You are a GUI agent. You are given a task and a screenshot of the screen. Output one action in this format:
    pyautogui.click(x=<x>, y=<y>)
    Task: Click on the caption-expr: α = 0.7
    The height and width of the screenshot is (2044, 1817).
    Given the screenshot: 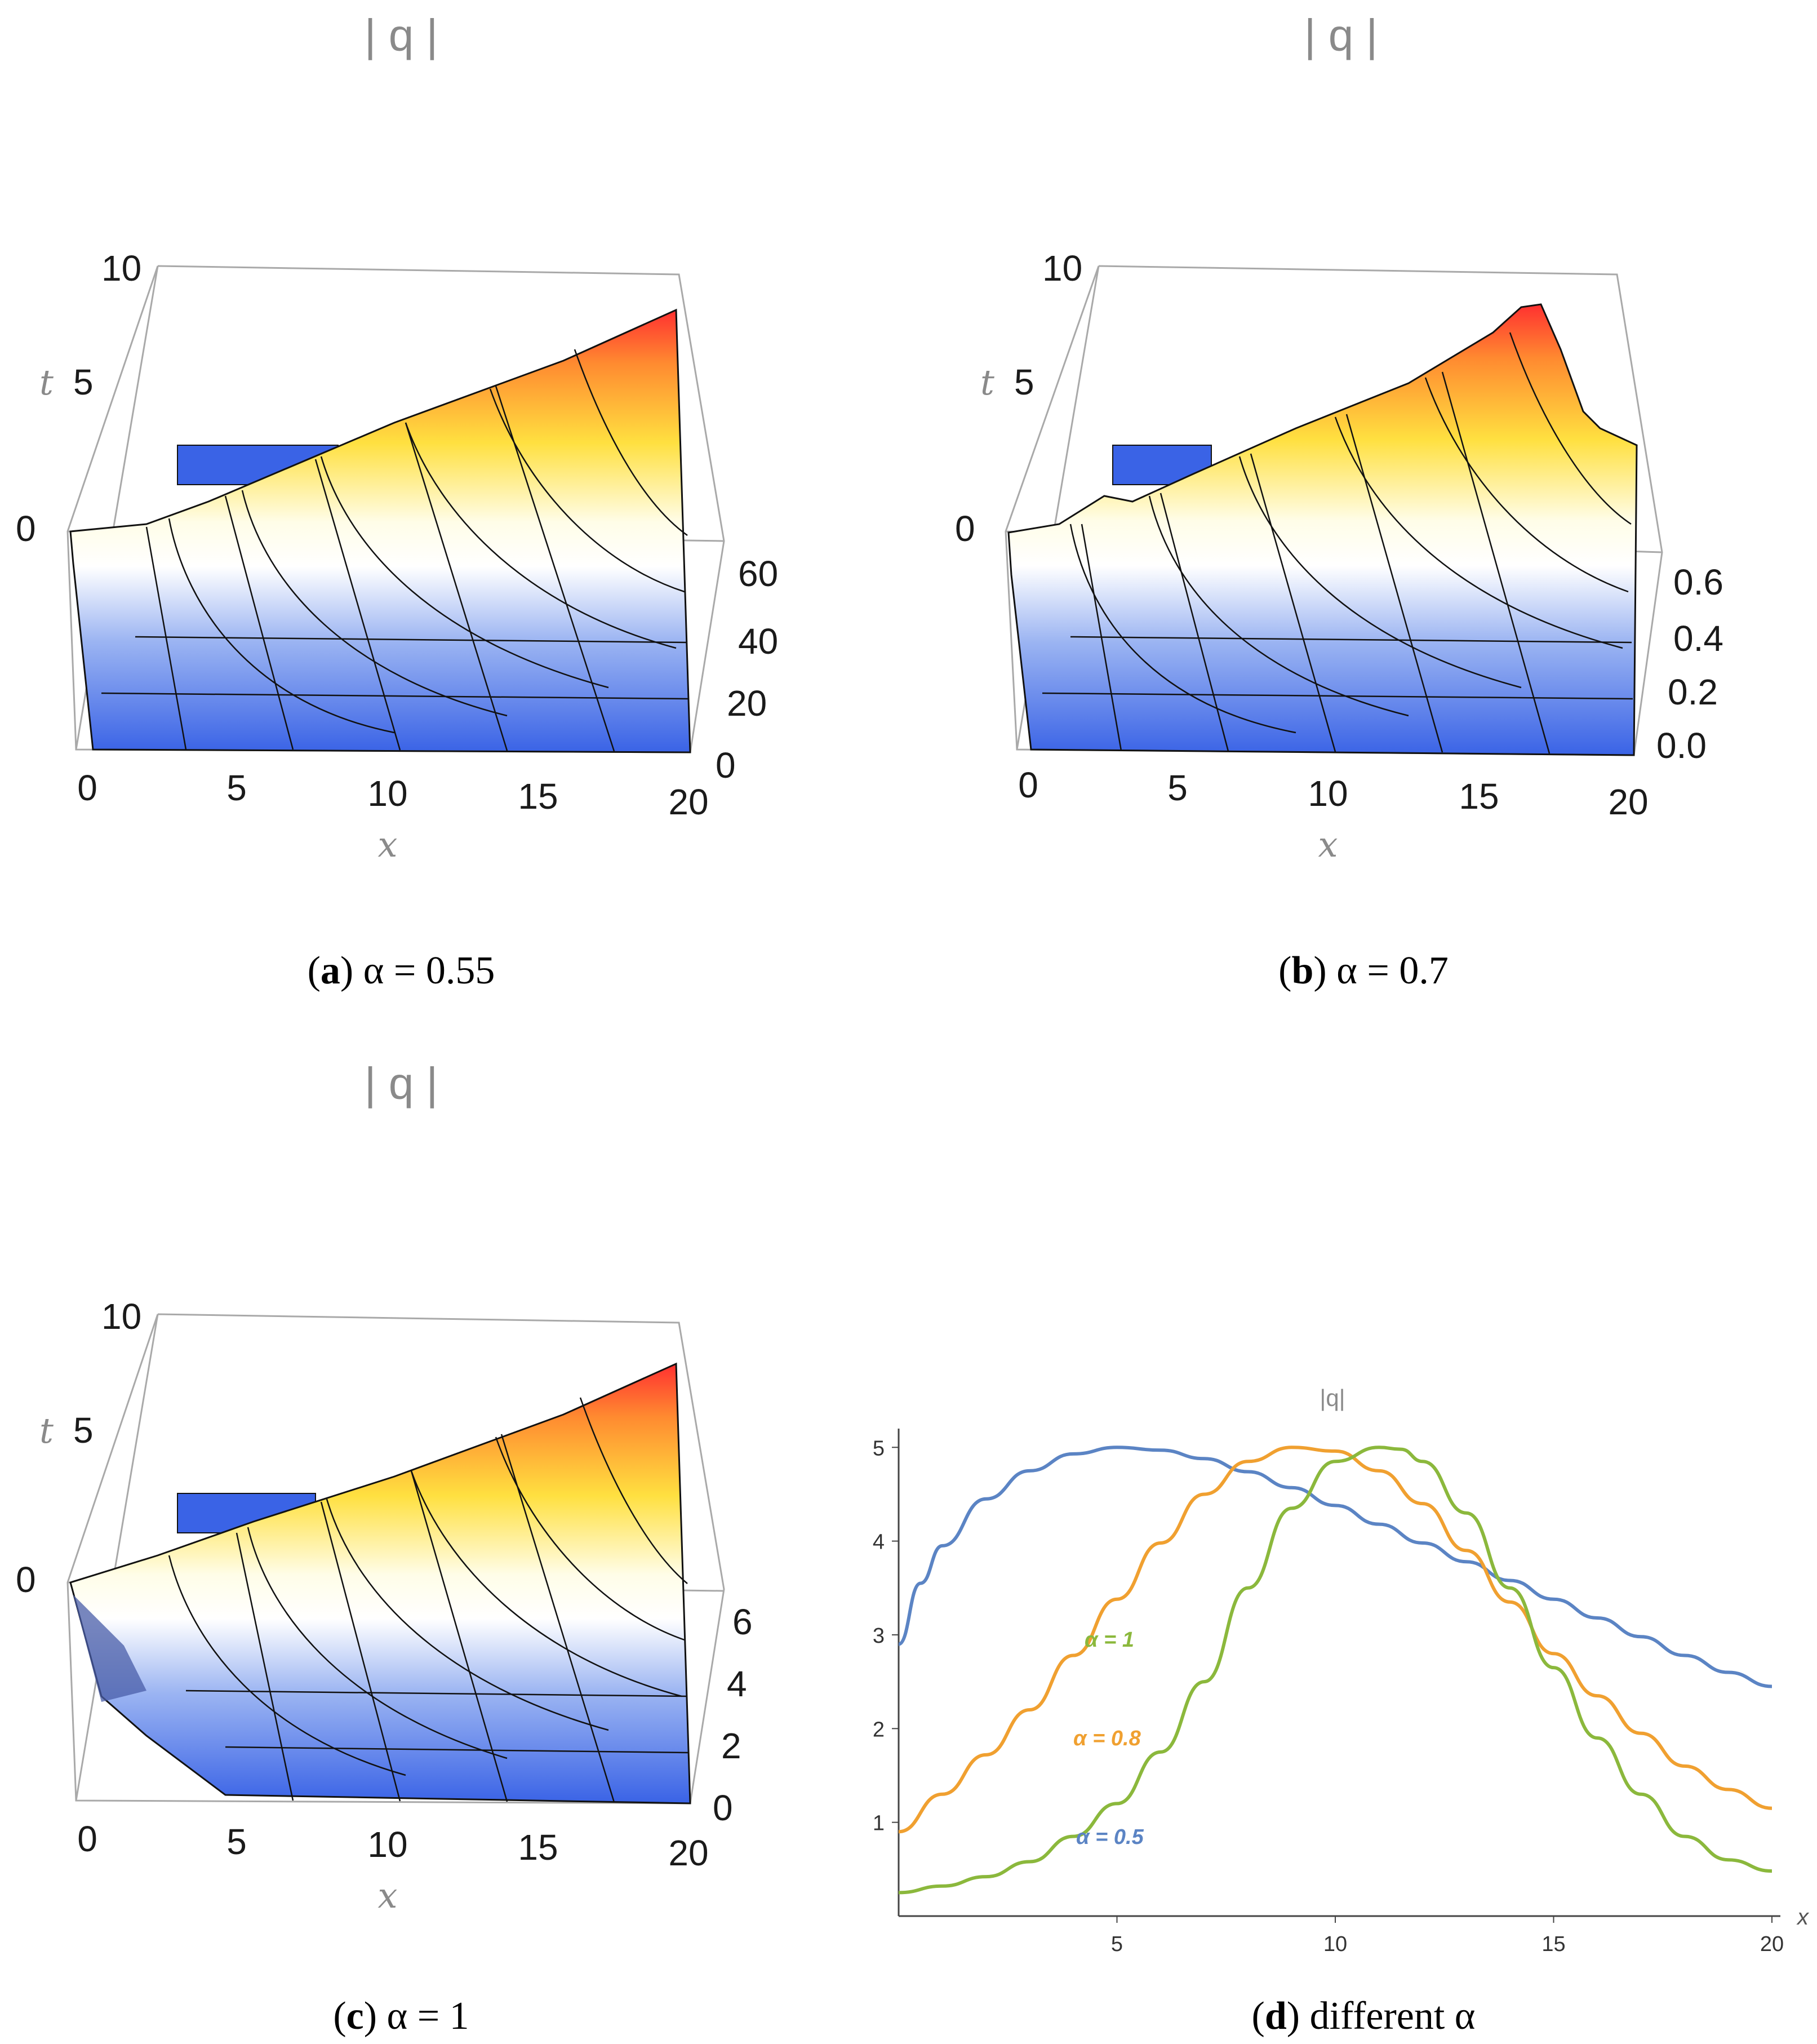 What is the action you would take?
    pyautogui.click(x=1392, y=970)
    